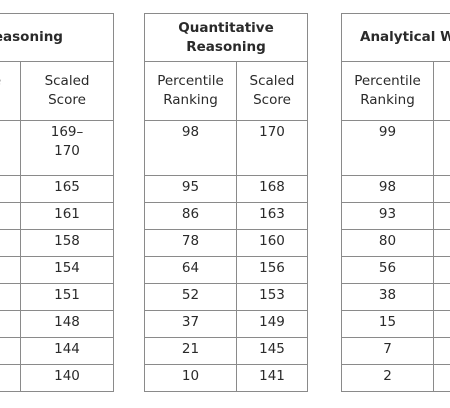 The width and height of the screenshot is (450, 408). Describe the element at coordinates (272, 378) in the screenshot. I see `quant-scaled-cell: 141` at that location.